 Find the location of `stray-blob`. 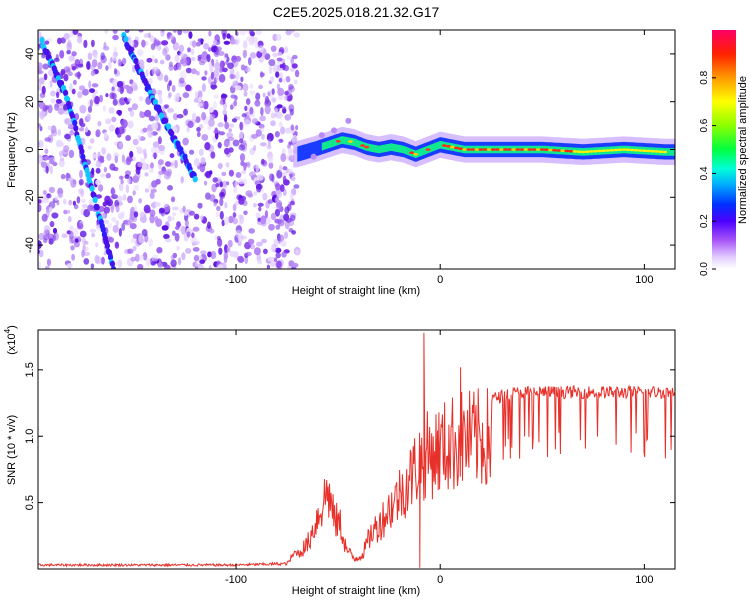

stray-blob is located at coordinates (334, 130).